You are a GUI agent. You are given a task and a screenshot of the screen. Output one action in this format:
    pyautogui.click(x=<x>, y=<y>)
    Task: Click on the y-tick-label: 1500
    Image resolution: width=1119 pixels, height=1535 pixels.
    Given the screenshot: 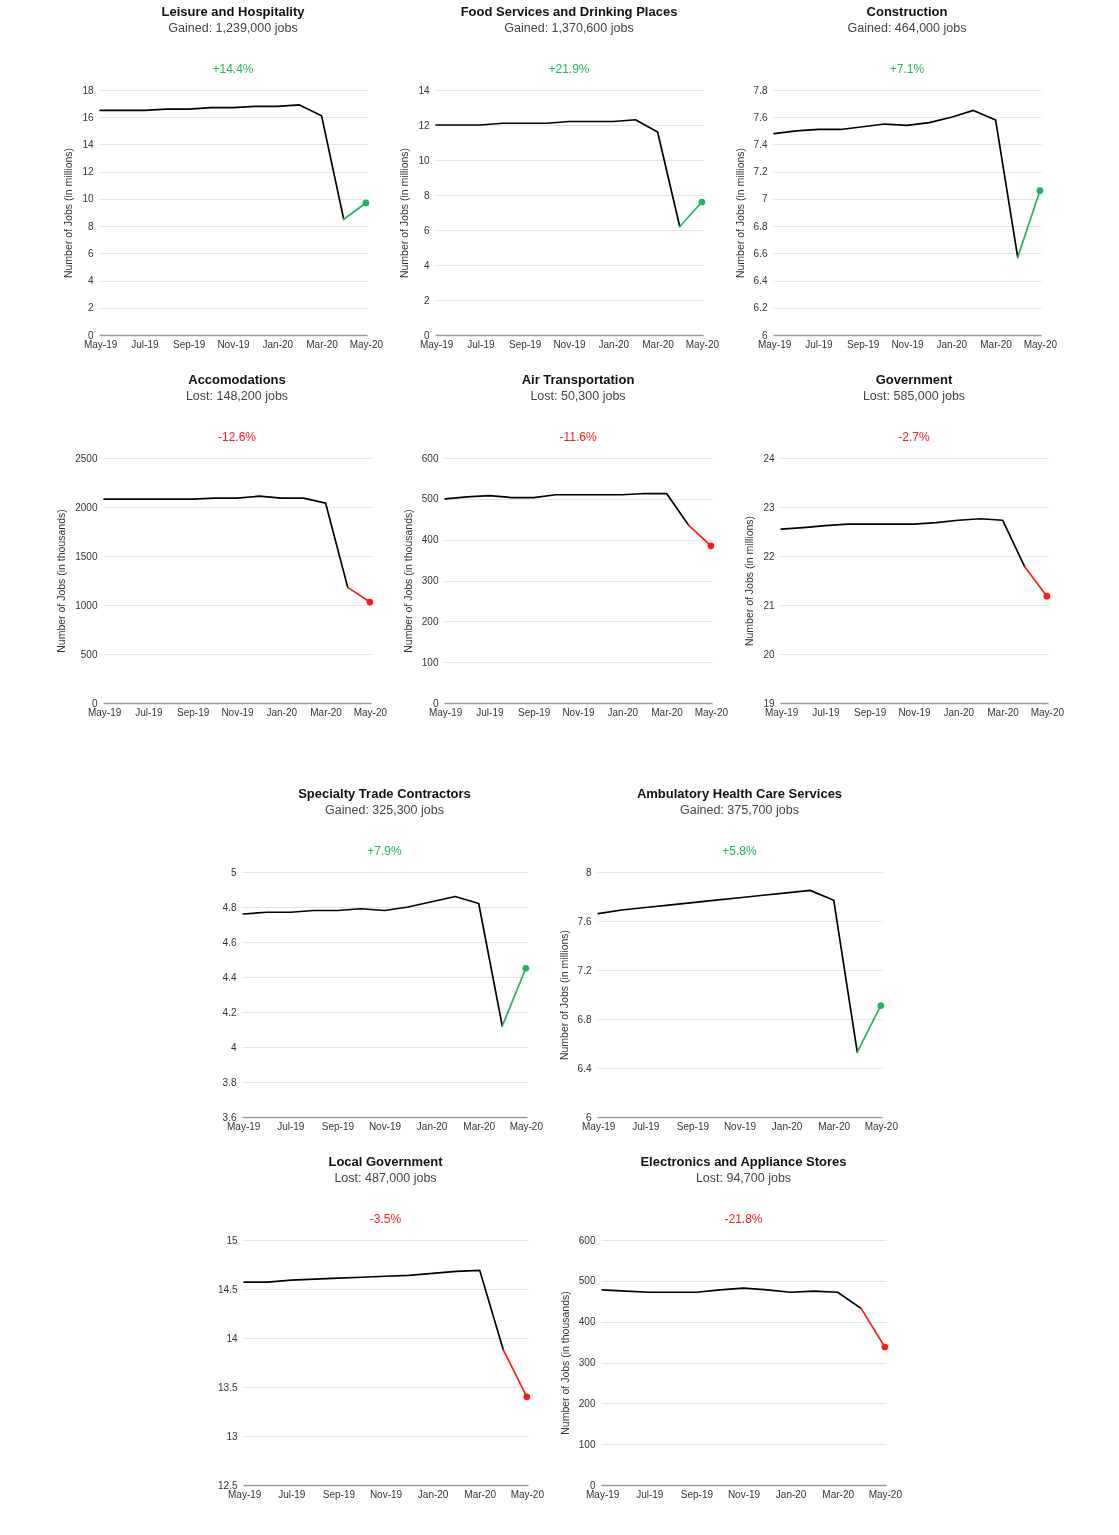 What is the action you would take?
    pyautogui.click(x=86, y=556)
    